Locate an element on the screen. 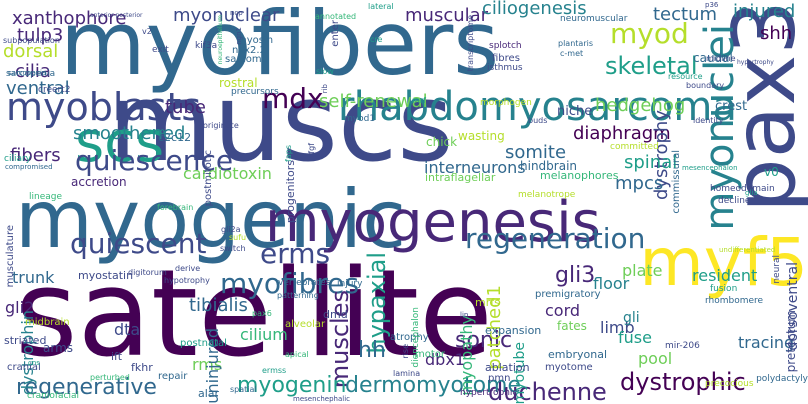  cloud-word: switch is located at coordinates (233, 248).